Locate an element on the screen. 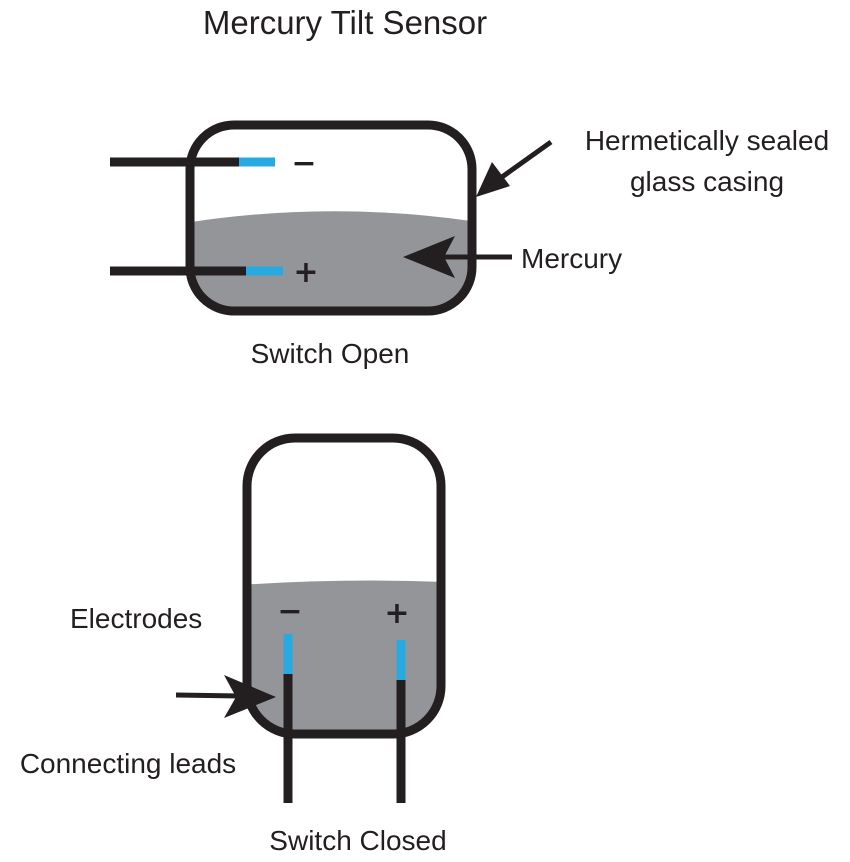 The height and width of the screenshot is (862, 850). switch-open-sensor: − + is located at coordinates (293, 218).